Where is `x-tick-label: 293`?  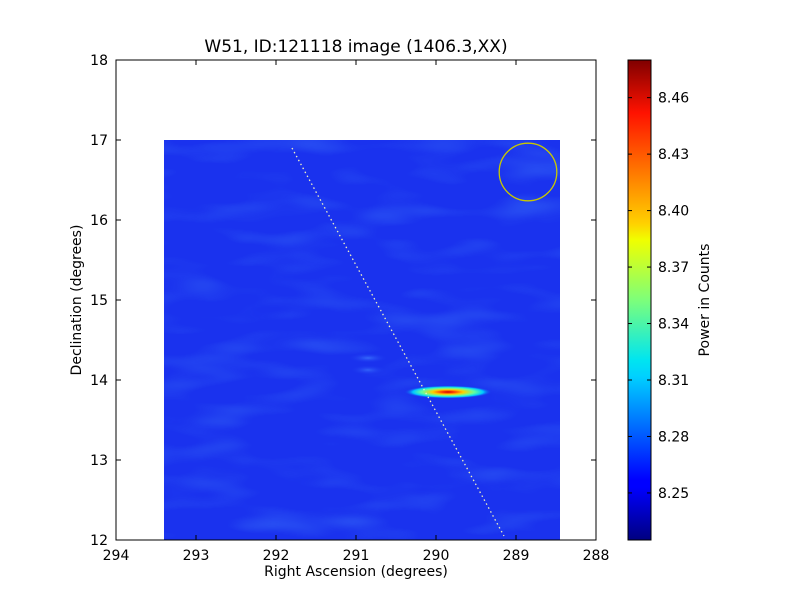 x-tick-label: 293 is located at coordinates (196, 556).